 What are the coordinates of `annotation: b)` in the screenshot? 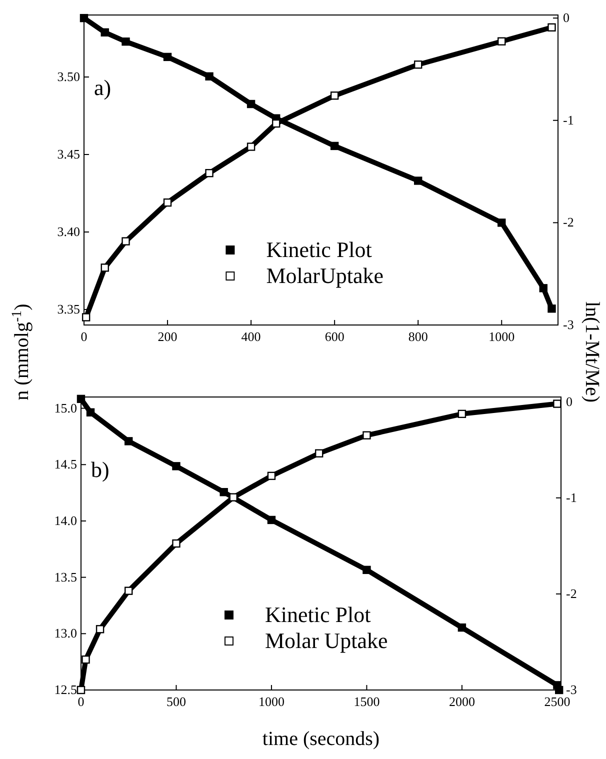 It's located at (100, 469).